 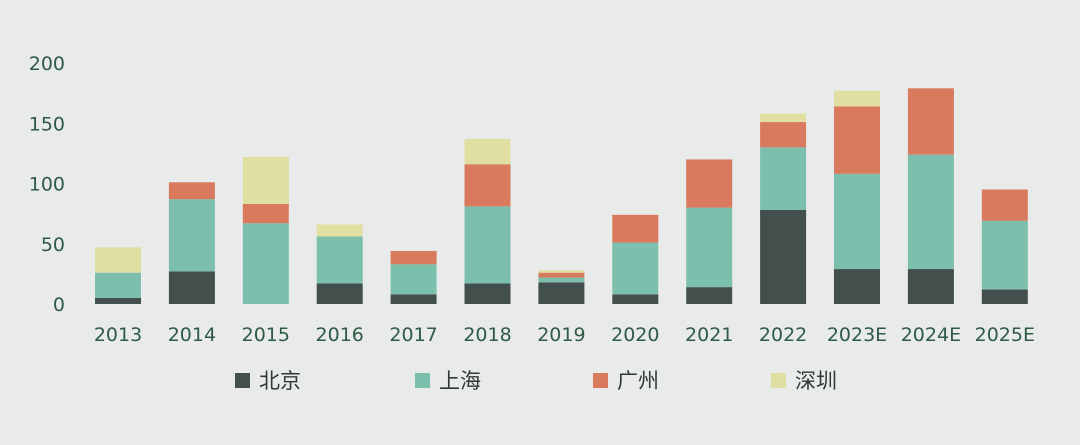 I want to click on y-tick-label: 100, so click(x=47, y=185).